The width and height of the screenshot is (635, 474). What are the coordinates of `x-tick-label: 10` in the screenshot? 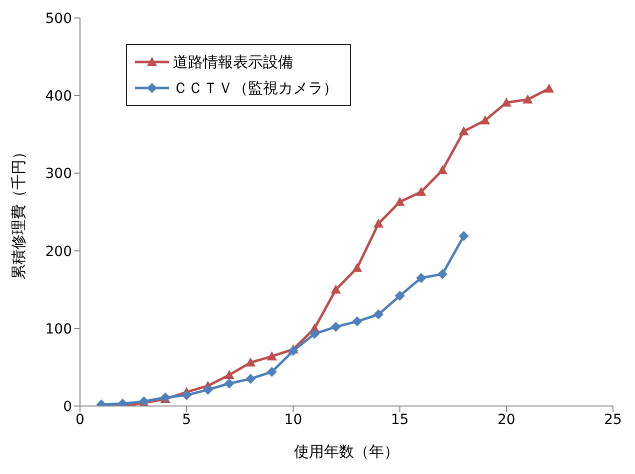 It's located at (293, 420).